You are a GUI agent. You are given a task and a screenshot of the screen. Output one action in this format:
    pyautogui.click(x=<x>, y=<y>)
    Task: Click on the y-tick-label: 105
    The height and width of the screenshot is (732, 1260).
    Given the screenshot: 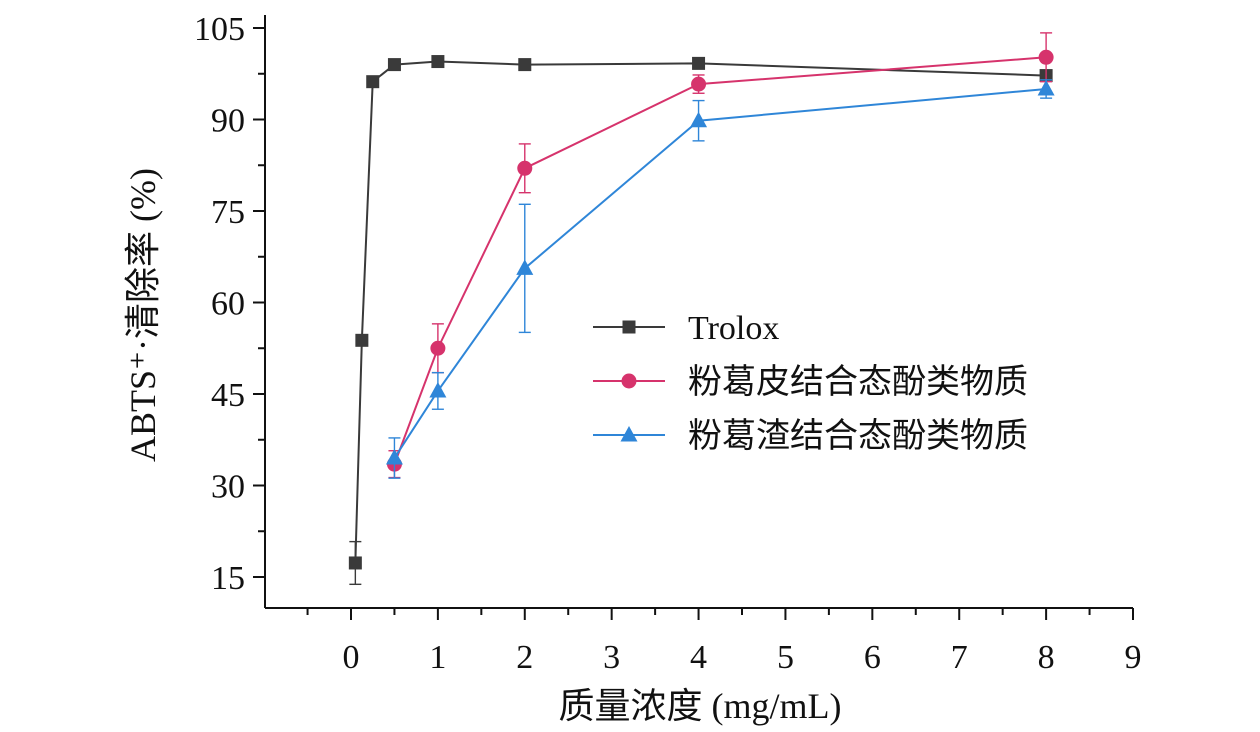 What is the action you would take?
    pyautogui.click(x=219, y=29)
    